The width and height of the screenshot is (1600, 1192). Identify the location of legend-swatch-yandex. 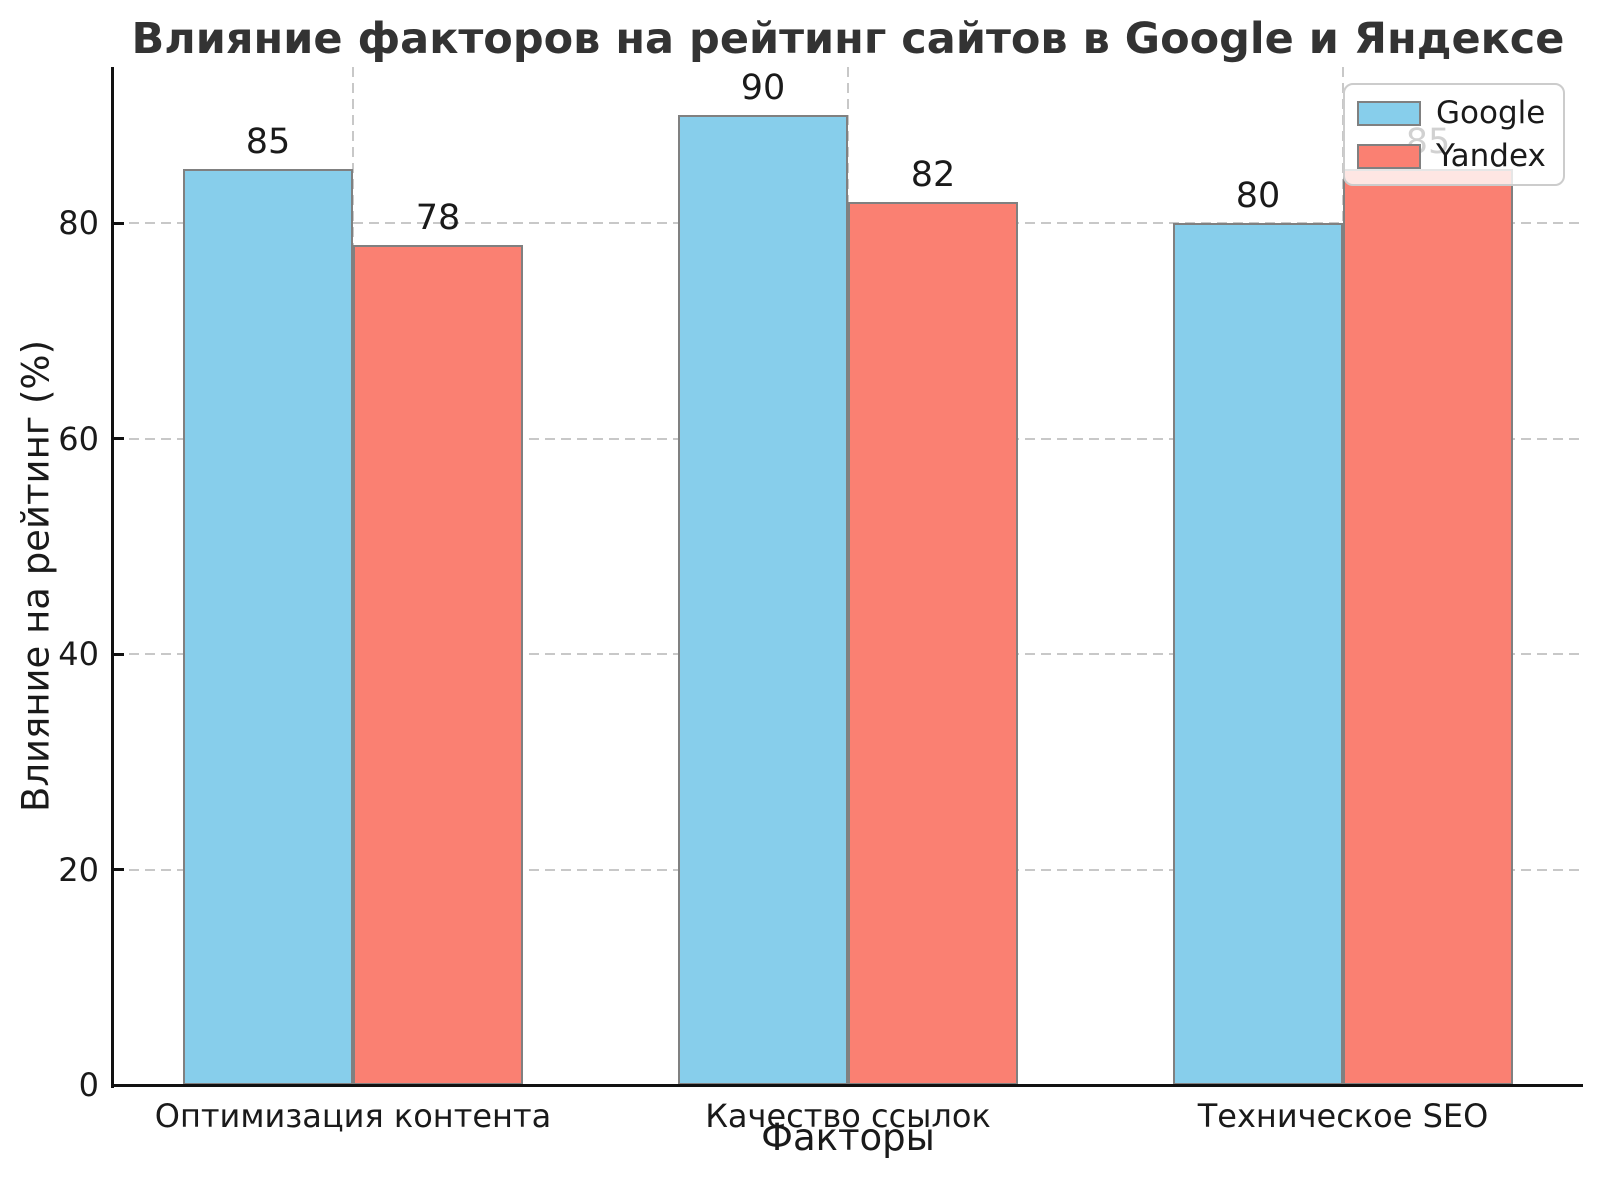
(1389, 156).